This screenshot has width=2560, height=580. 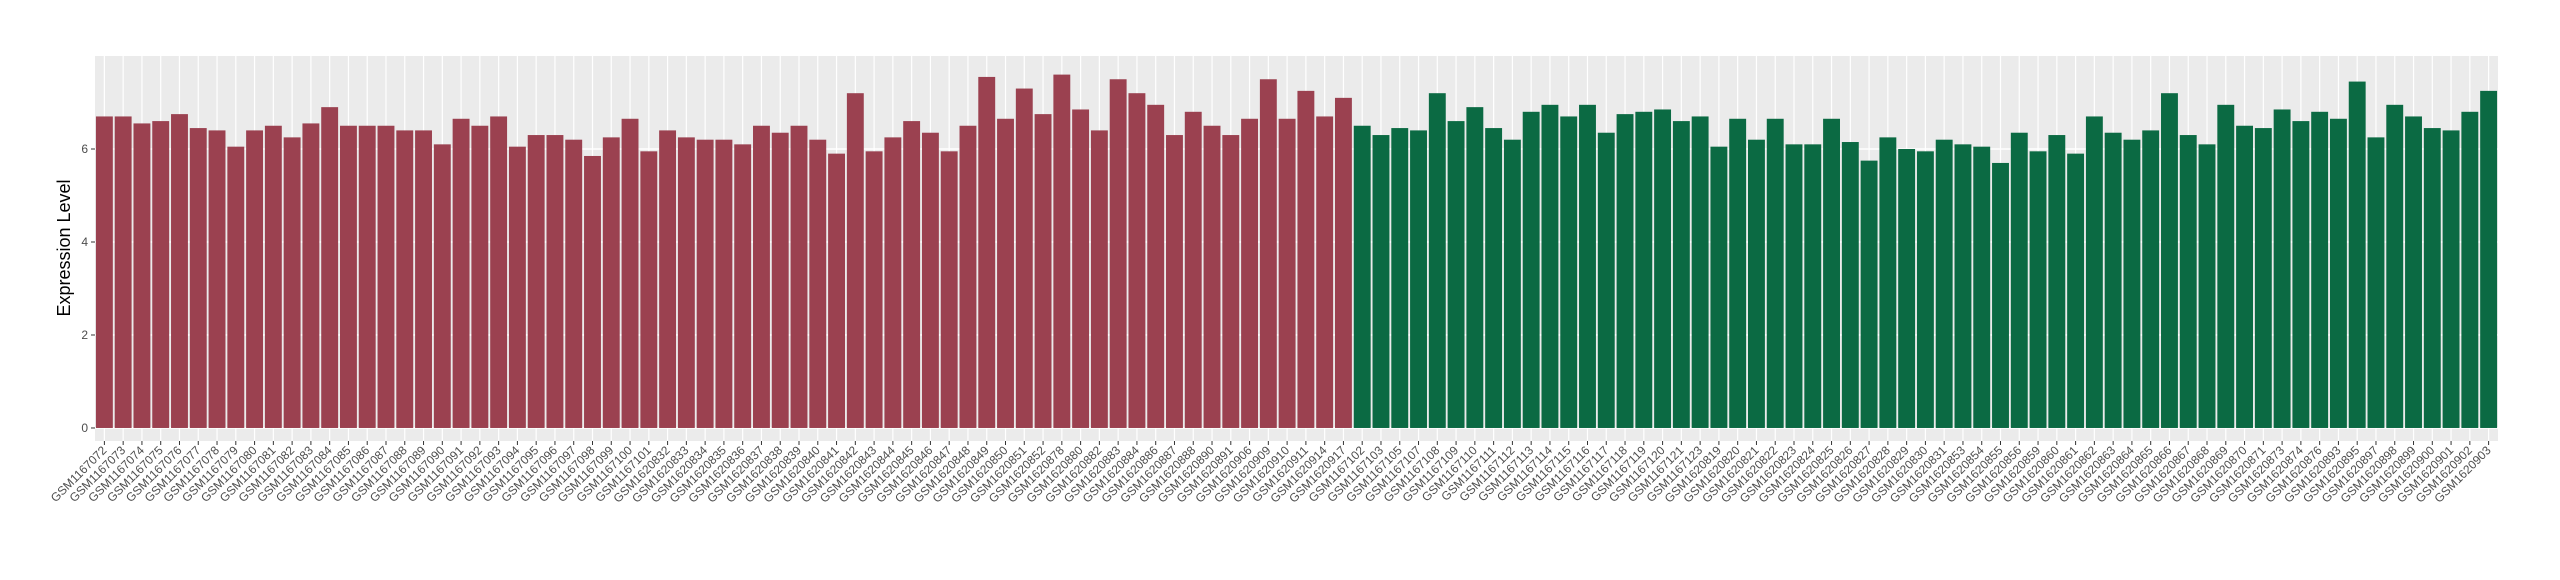 I want to click on y-tick-label: 0, so click(x=84, y=428).